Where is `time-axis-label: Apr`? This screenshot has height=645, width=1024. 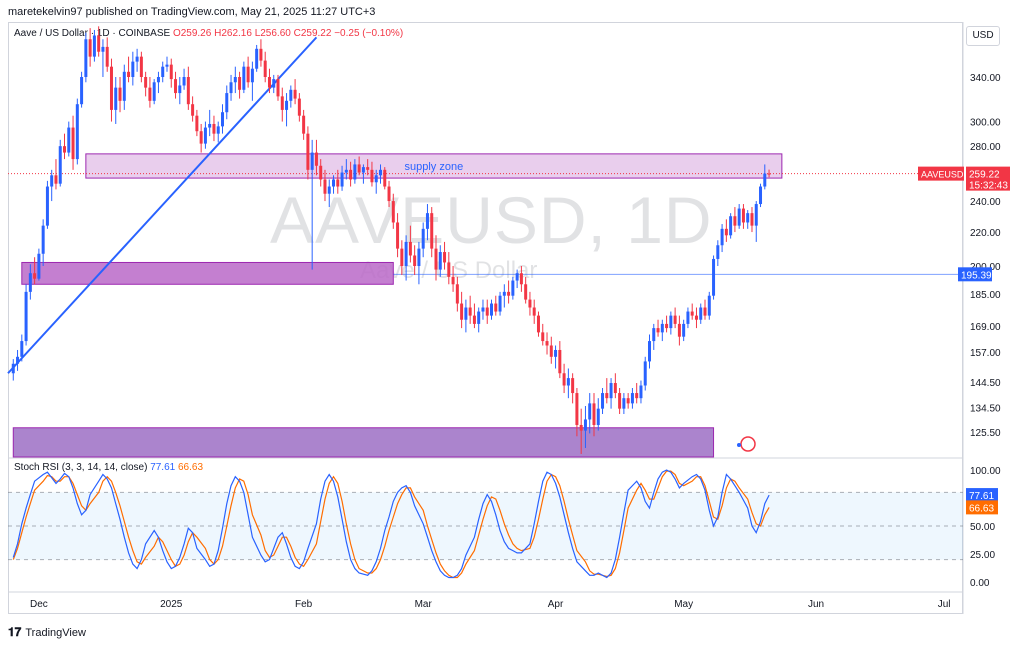
time-axis-label: Apr is located at coordinates (556, 604).